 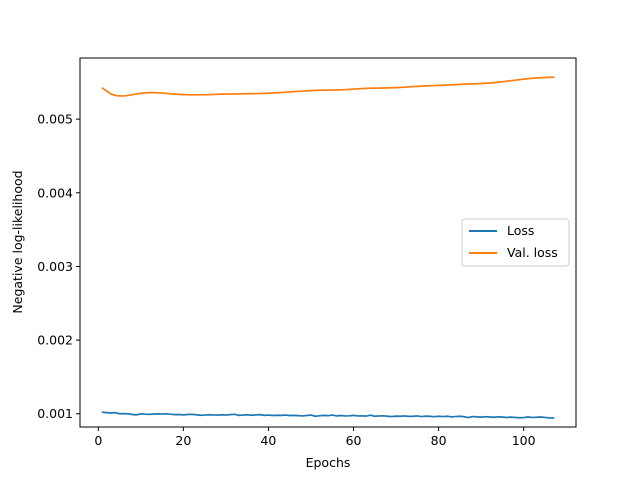 What do you see at coordinates (55, 413) in the screenshot?
I see `y-tick-label: 0.001` at bounding box center [55, 413].